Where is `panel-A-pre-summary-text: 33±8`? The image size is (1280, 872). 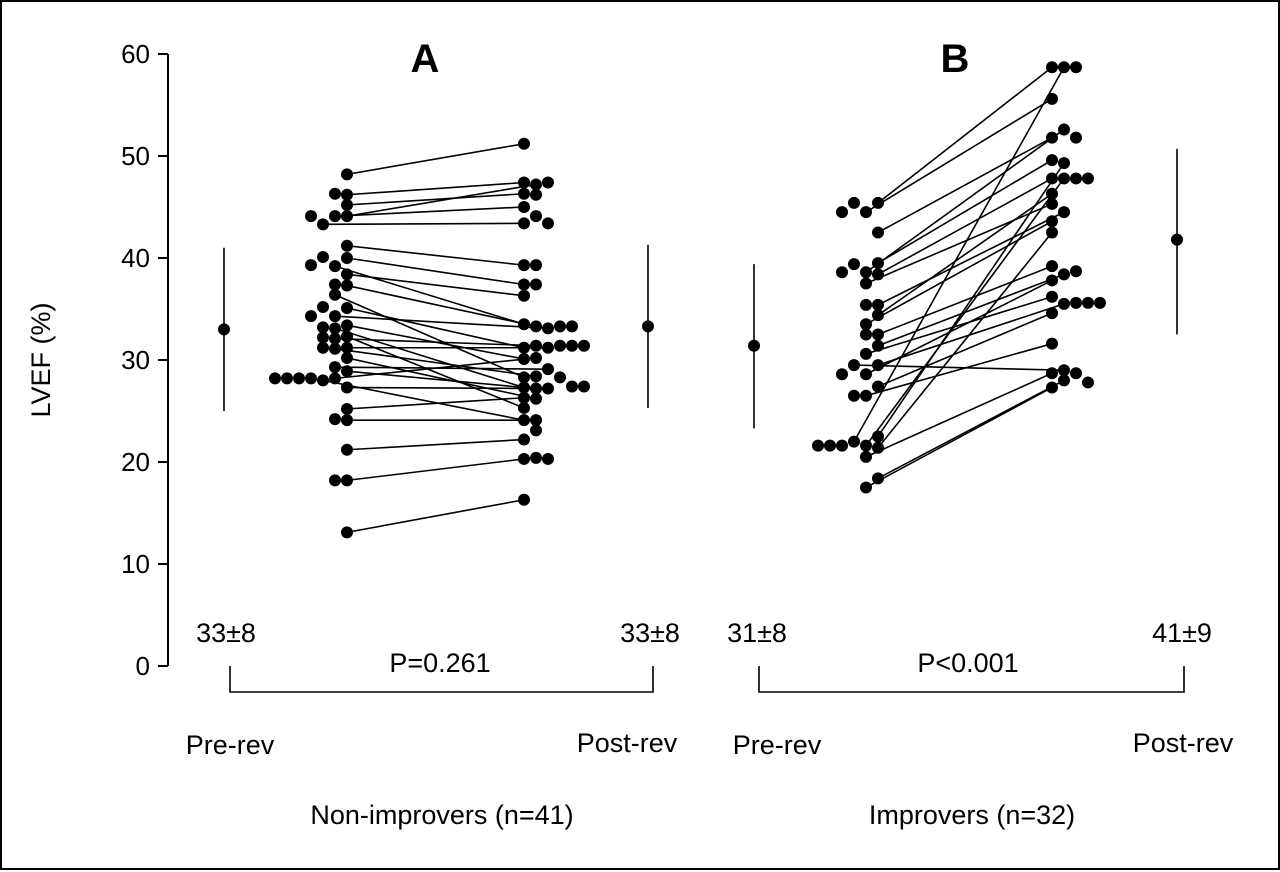 panel-A-pre-summary-text: 33±8 is located at coordinates (226, 633).